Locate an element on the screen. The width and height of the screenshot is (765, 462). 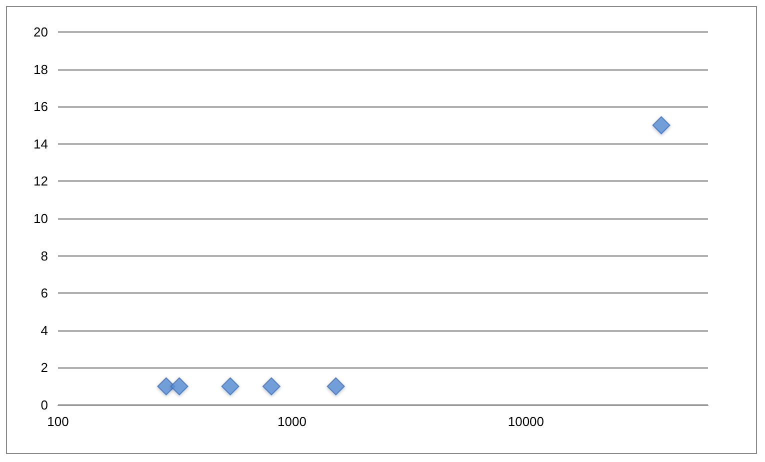
y-tick-label: 20 is located at coordinates (41, 32).